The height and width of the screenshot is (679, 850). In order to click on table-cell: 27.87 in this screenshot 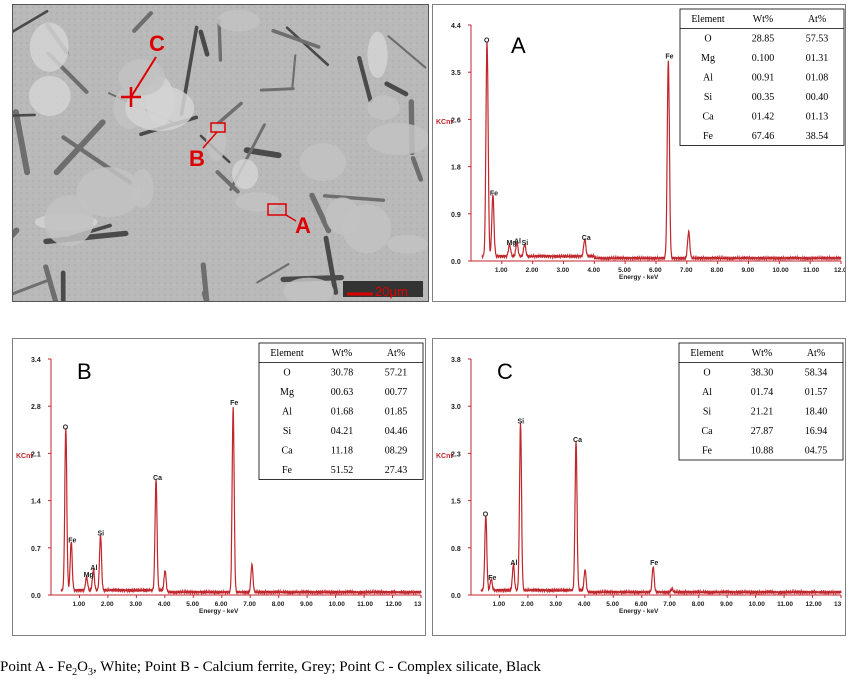, I will do `click(762, 431)`.